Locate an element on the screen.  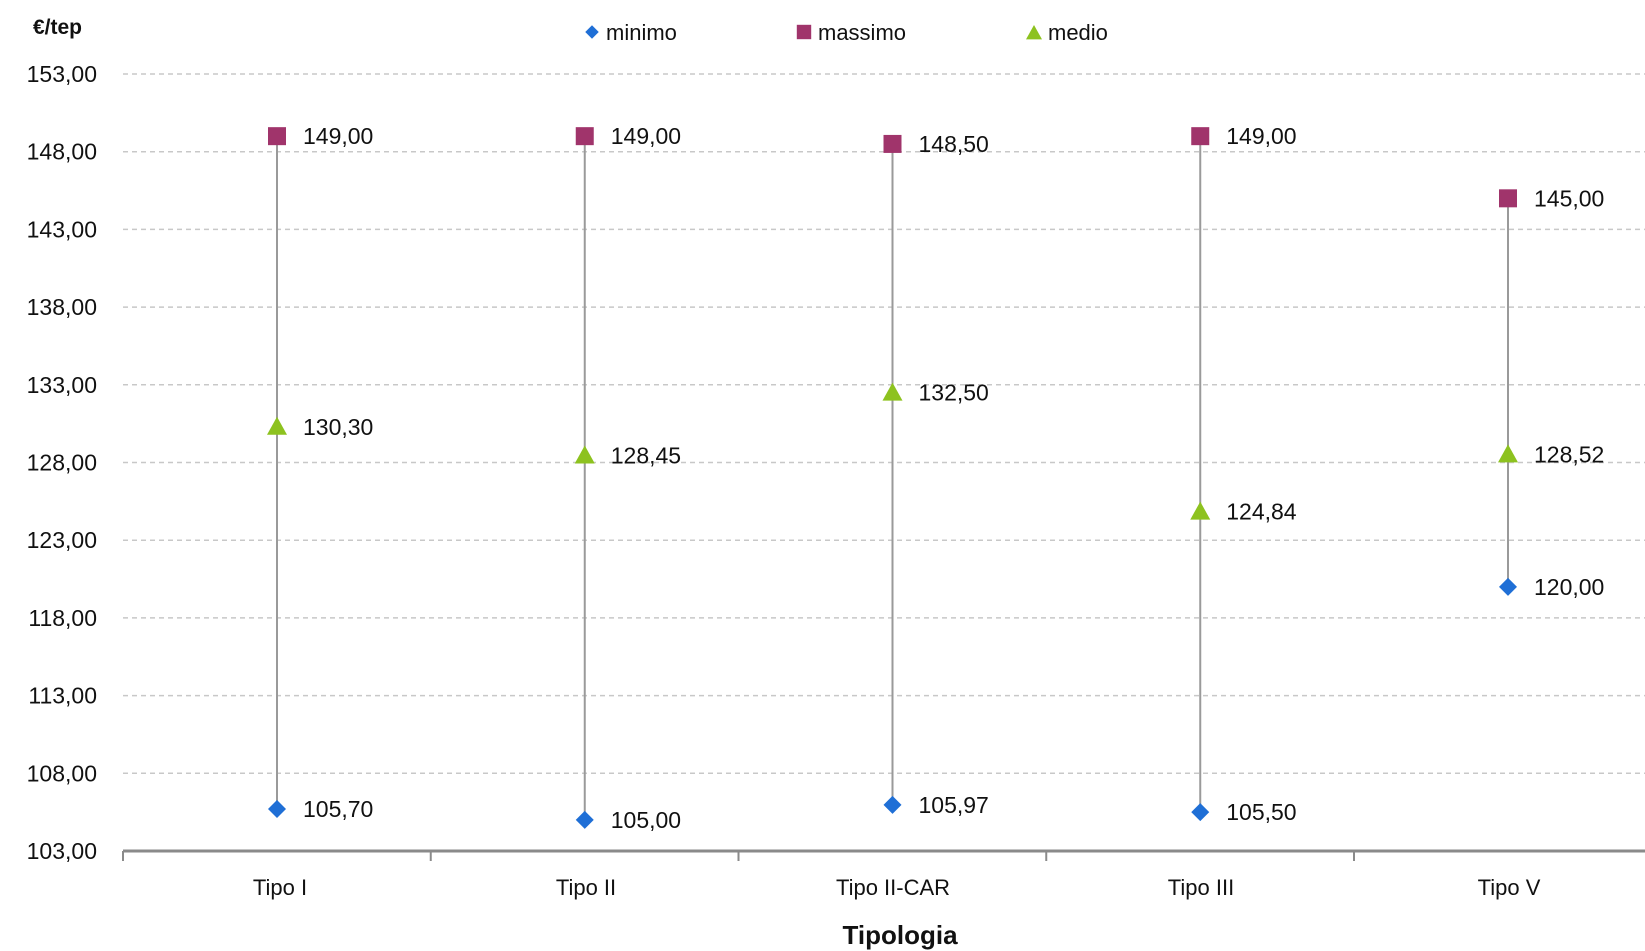
x-category-label: Tipo II-CAR is located at coordinates (893, 887).